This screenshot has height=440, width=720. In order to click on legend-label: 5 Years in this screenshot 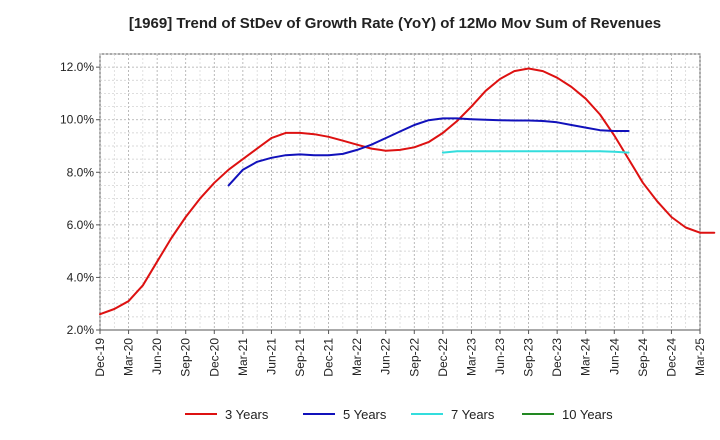, I will do `click(365, 414)`.